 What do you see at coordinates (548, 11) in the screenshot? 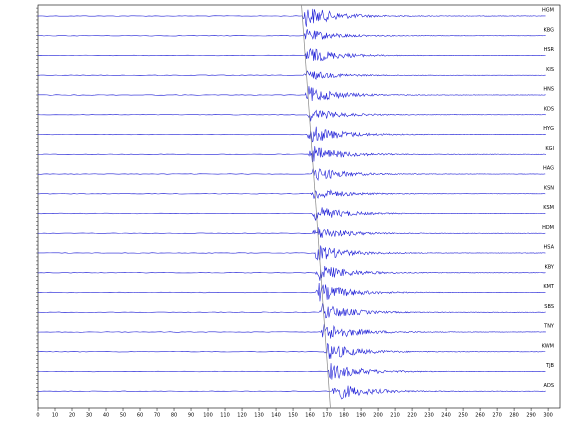
I see `station-label: HGM` at bounding box center [548, 11].